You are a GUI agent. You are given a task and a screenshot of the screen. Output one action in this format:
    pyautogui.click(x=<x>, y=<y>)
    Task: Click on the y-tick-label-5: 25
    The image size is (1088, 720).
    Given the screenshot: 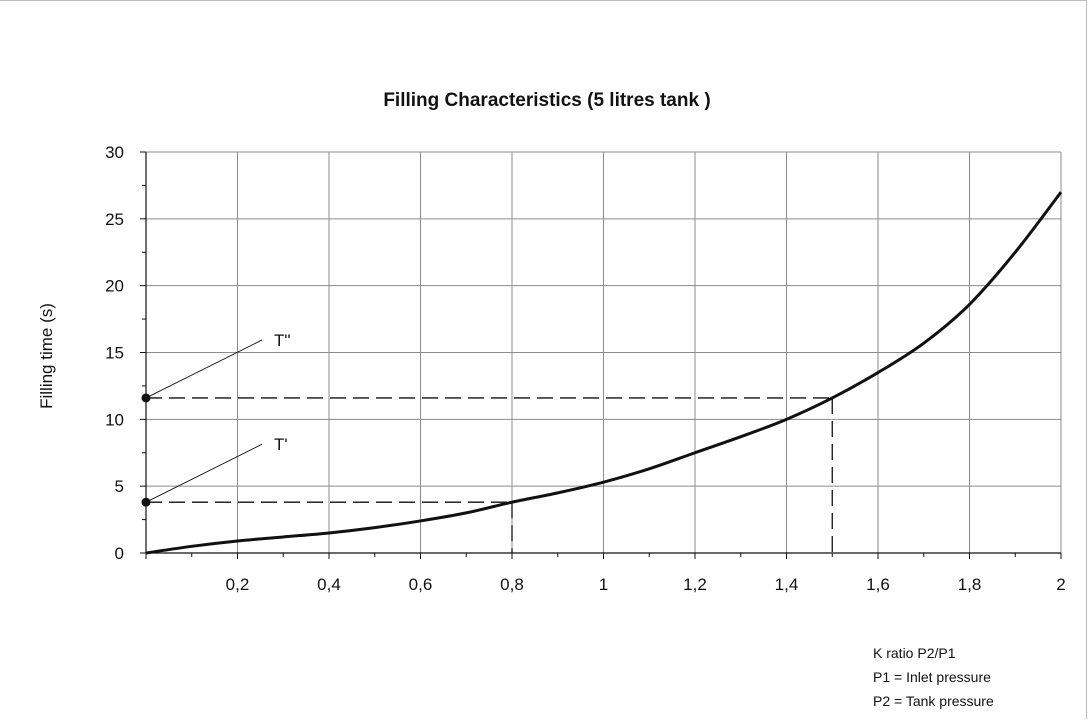 What is the action you would take?
    pyautogui.click(x=114, y=219)
    